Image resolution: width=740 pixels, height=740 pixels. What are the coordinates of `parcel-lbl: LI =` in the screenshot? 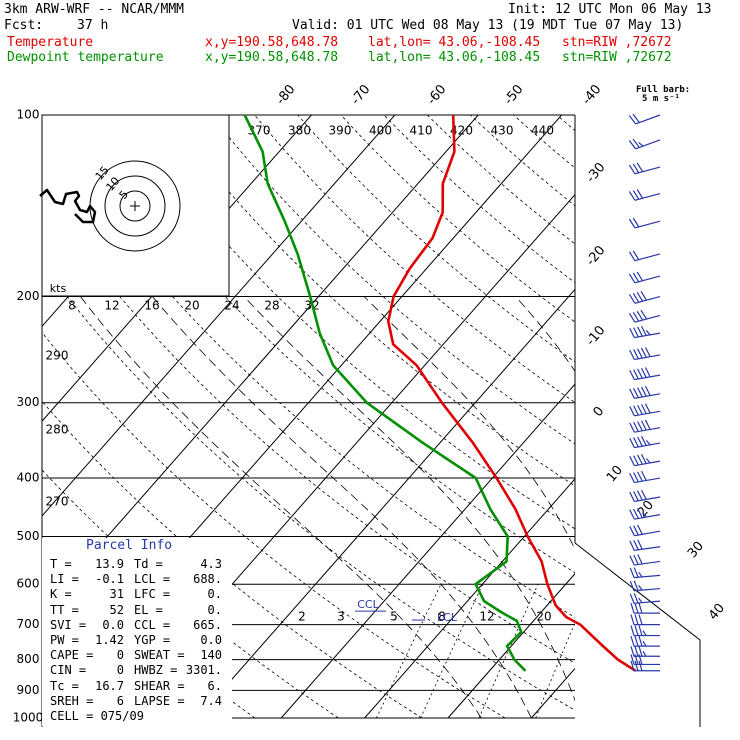 It's located at (64, 579).